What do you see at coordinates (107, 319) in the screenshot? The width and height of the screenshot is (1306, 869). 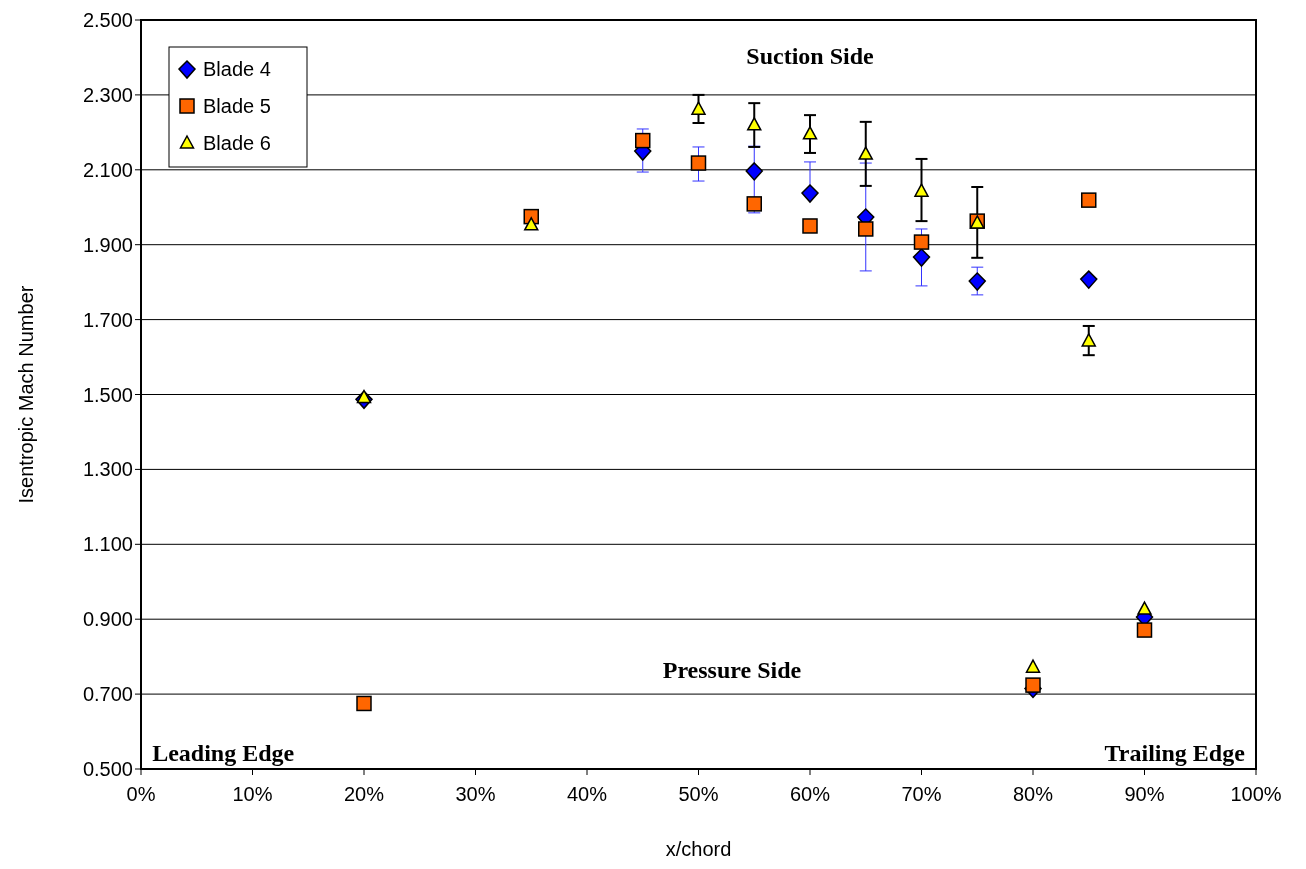 I see `y-tick-label: 1.700` at bounding box center [107, 319].